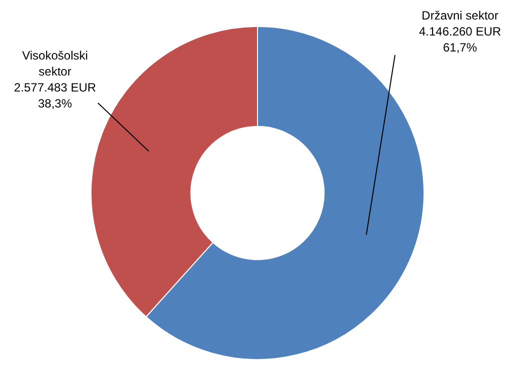  Describe the element at coordinates (55, 63) in the screenshot. I see `slice-label: Visokošolski sektor` at that location.